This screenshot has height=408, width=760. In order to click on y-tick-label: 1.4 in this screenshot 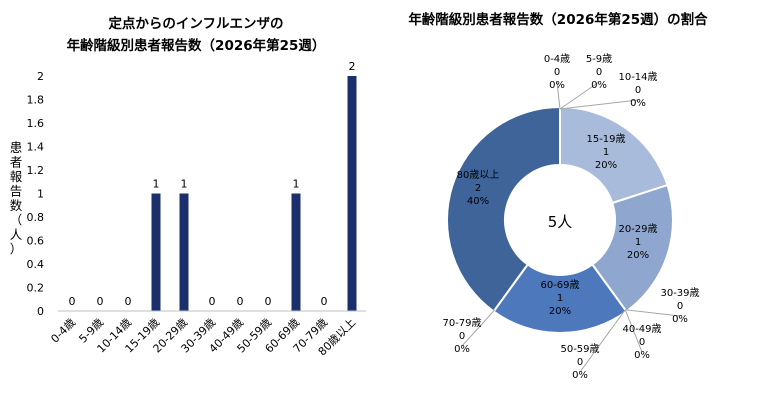, I will do `click(36, 147)`.